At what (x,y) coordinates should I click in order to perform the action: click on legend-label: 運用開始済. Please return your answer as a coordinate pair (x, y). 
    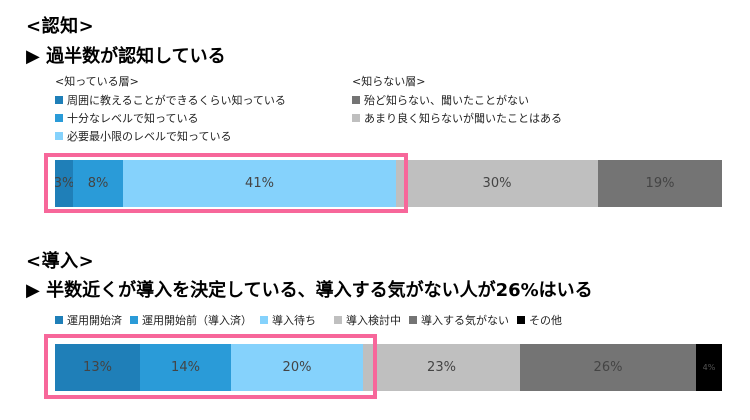
    Looking at the image, I should click on (94, 320).